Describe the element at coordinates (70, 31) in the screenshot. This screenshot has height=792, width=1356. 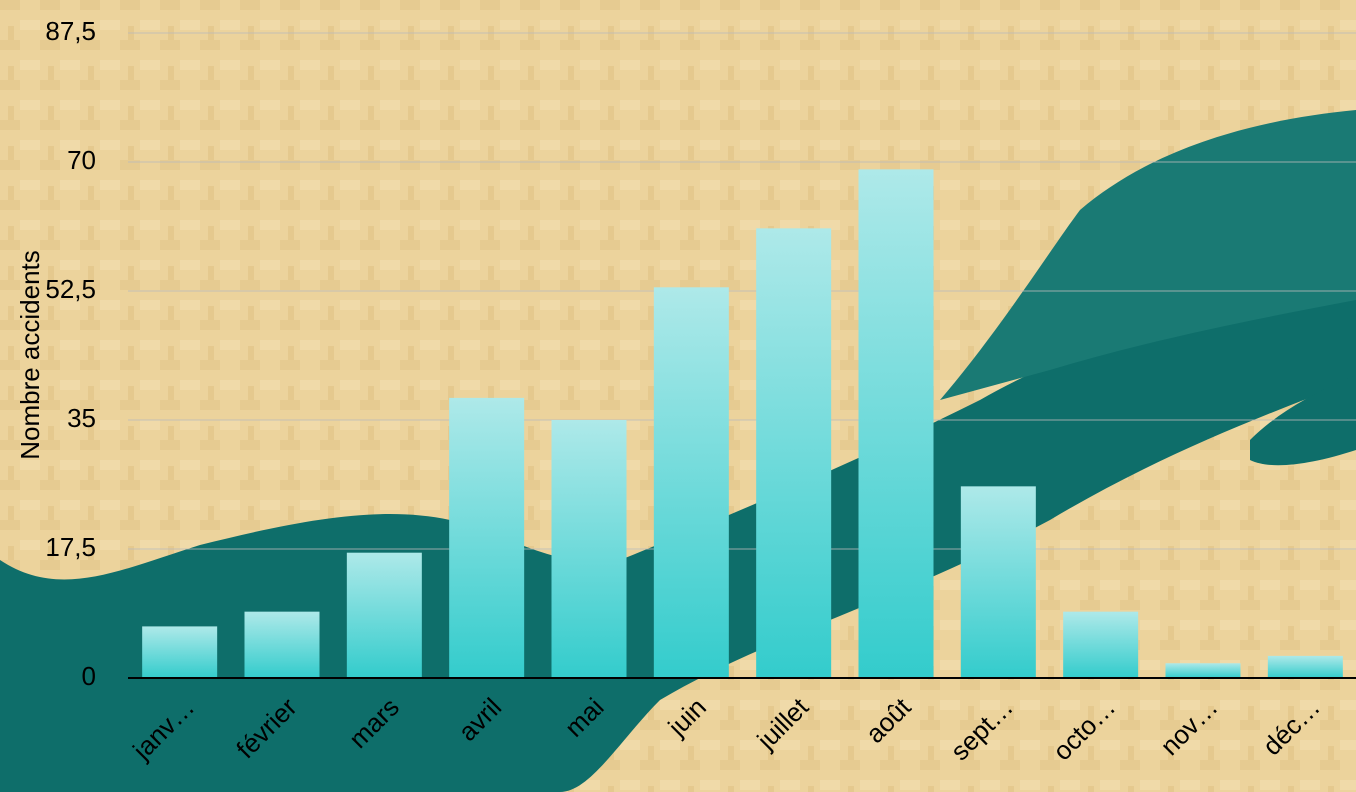
I see `y-tick-label: 87,5` at that location.